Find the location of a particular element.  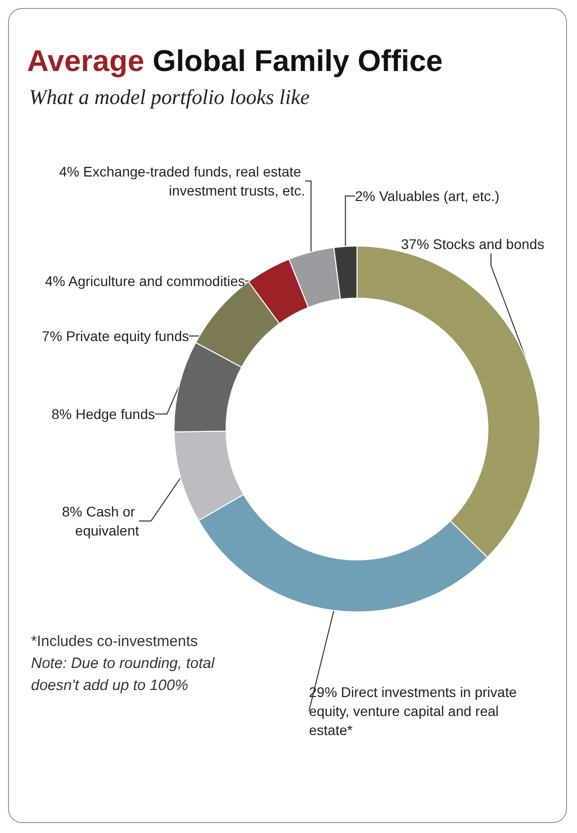

chart-subtitle: What a model portfolio looks like is located at coordinates (169, 97).